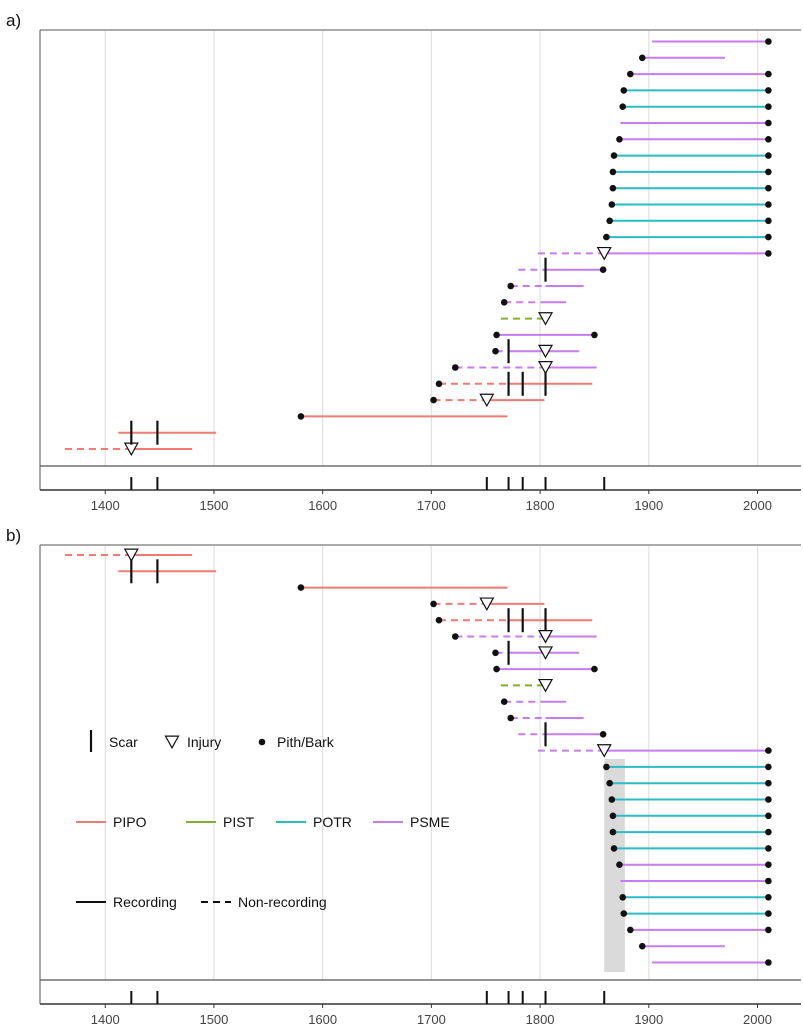 Image resolution: width=803 pixels, height=1032 pixels. I want to click on legend-label-pist: PIST, so click(239, 822).